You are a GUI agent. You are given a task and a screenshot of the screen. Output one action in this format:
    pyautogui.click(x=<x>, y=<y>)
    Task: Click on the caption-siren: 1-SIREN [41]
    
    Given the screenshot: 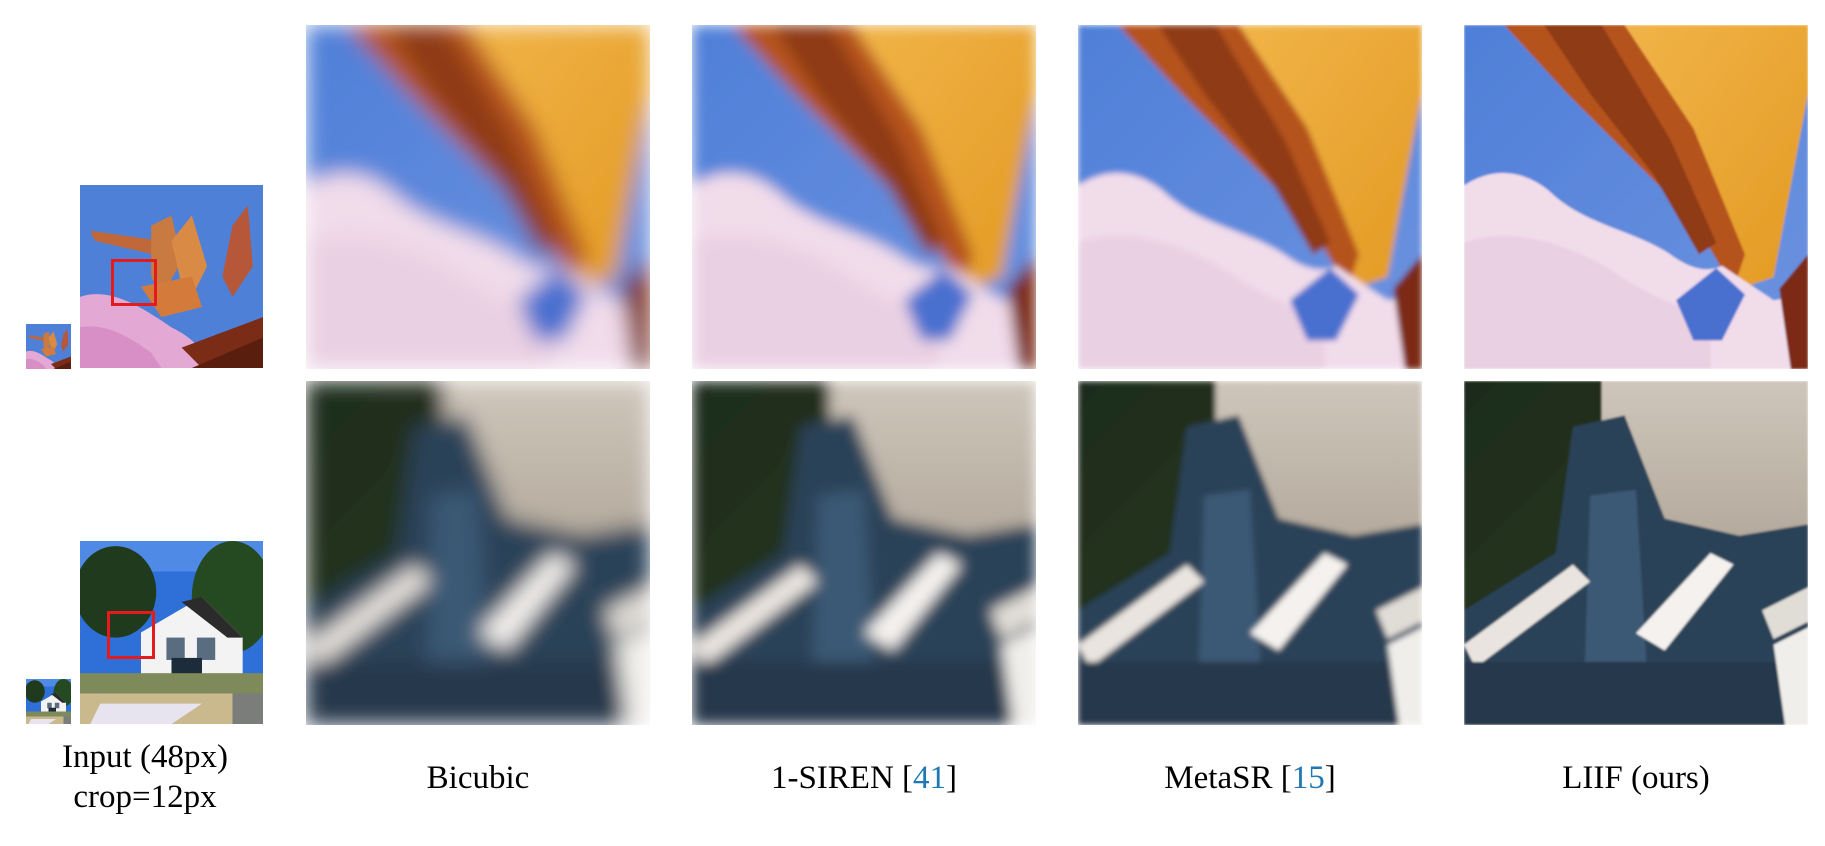 What is the action you would take?
    pyautogui.click(x=864, y=778)
    